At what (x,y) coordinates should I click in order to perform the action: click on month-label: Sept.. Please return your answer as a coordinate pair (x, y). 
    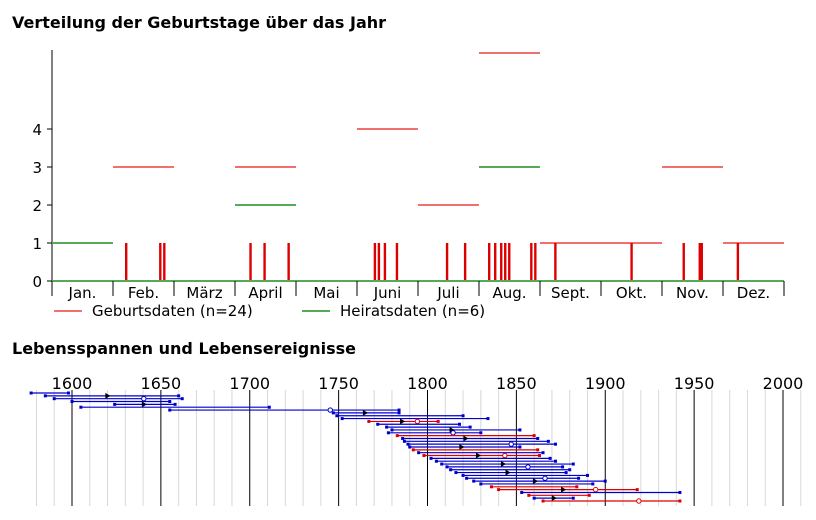
    Looking at the image, I should click on (570, 293).